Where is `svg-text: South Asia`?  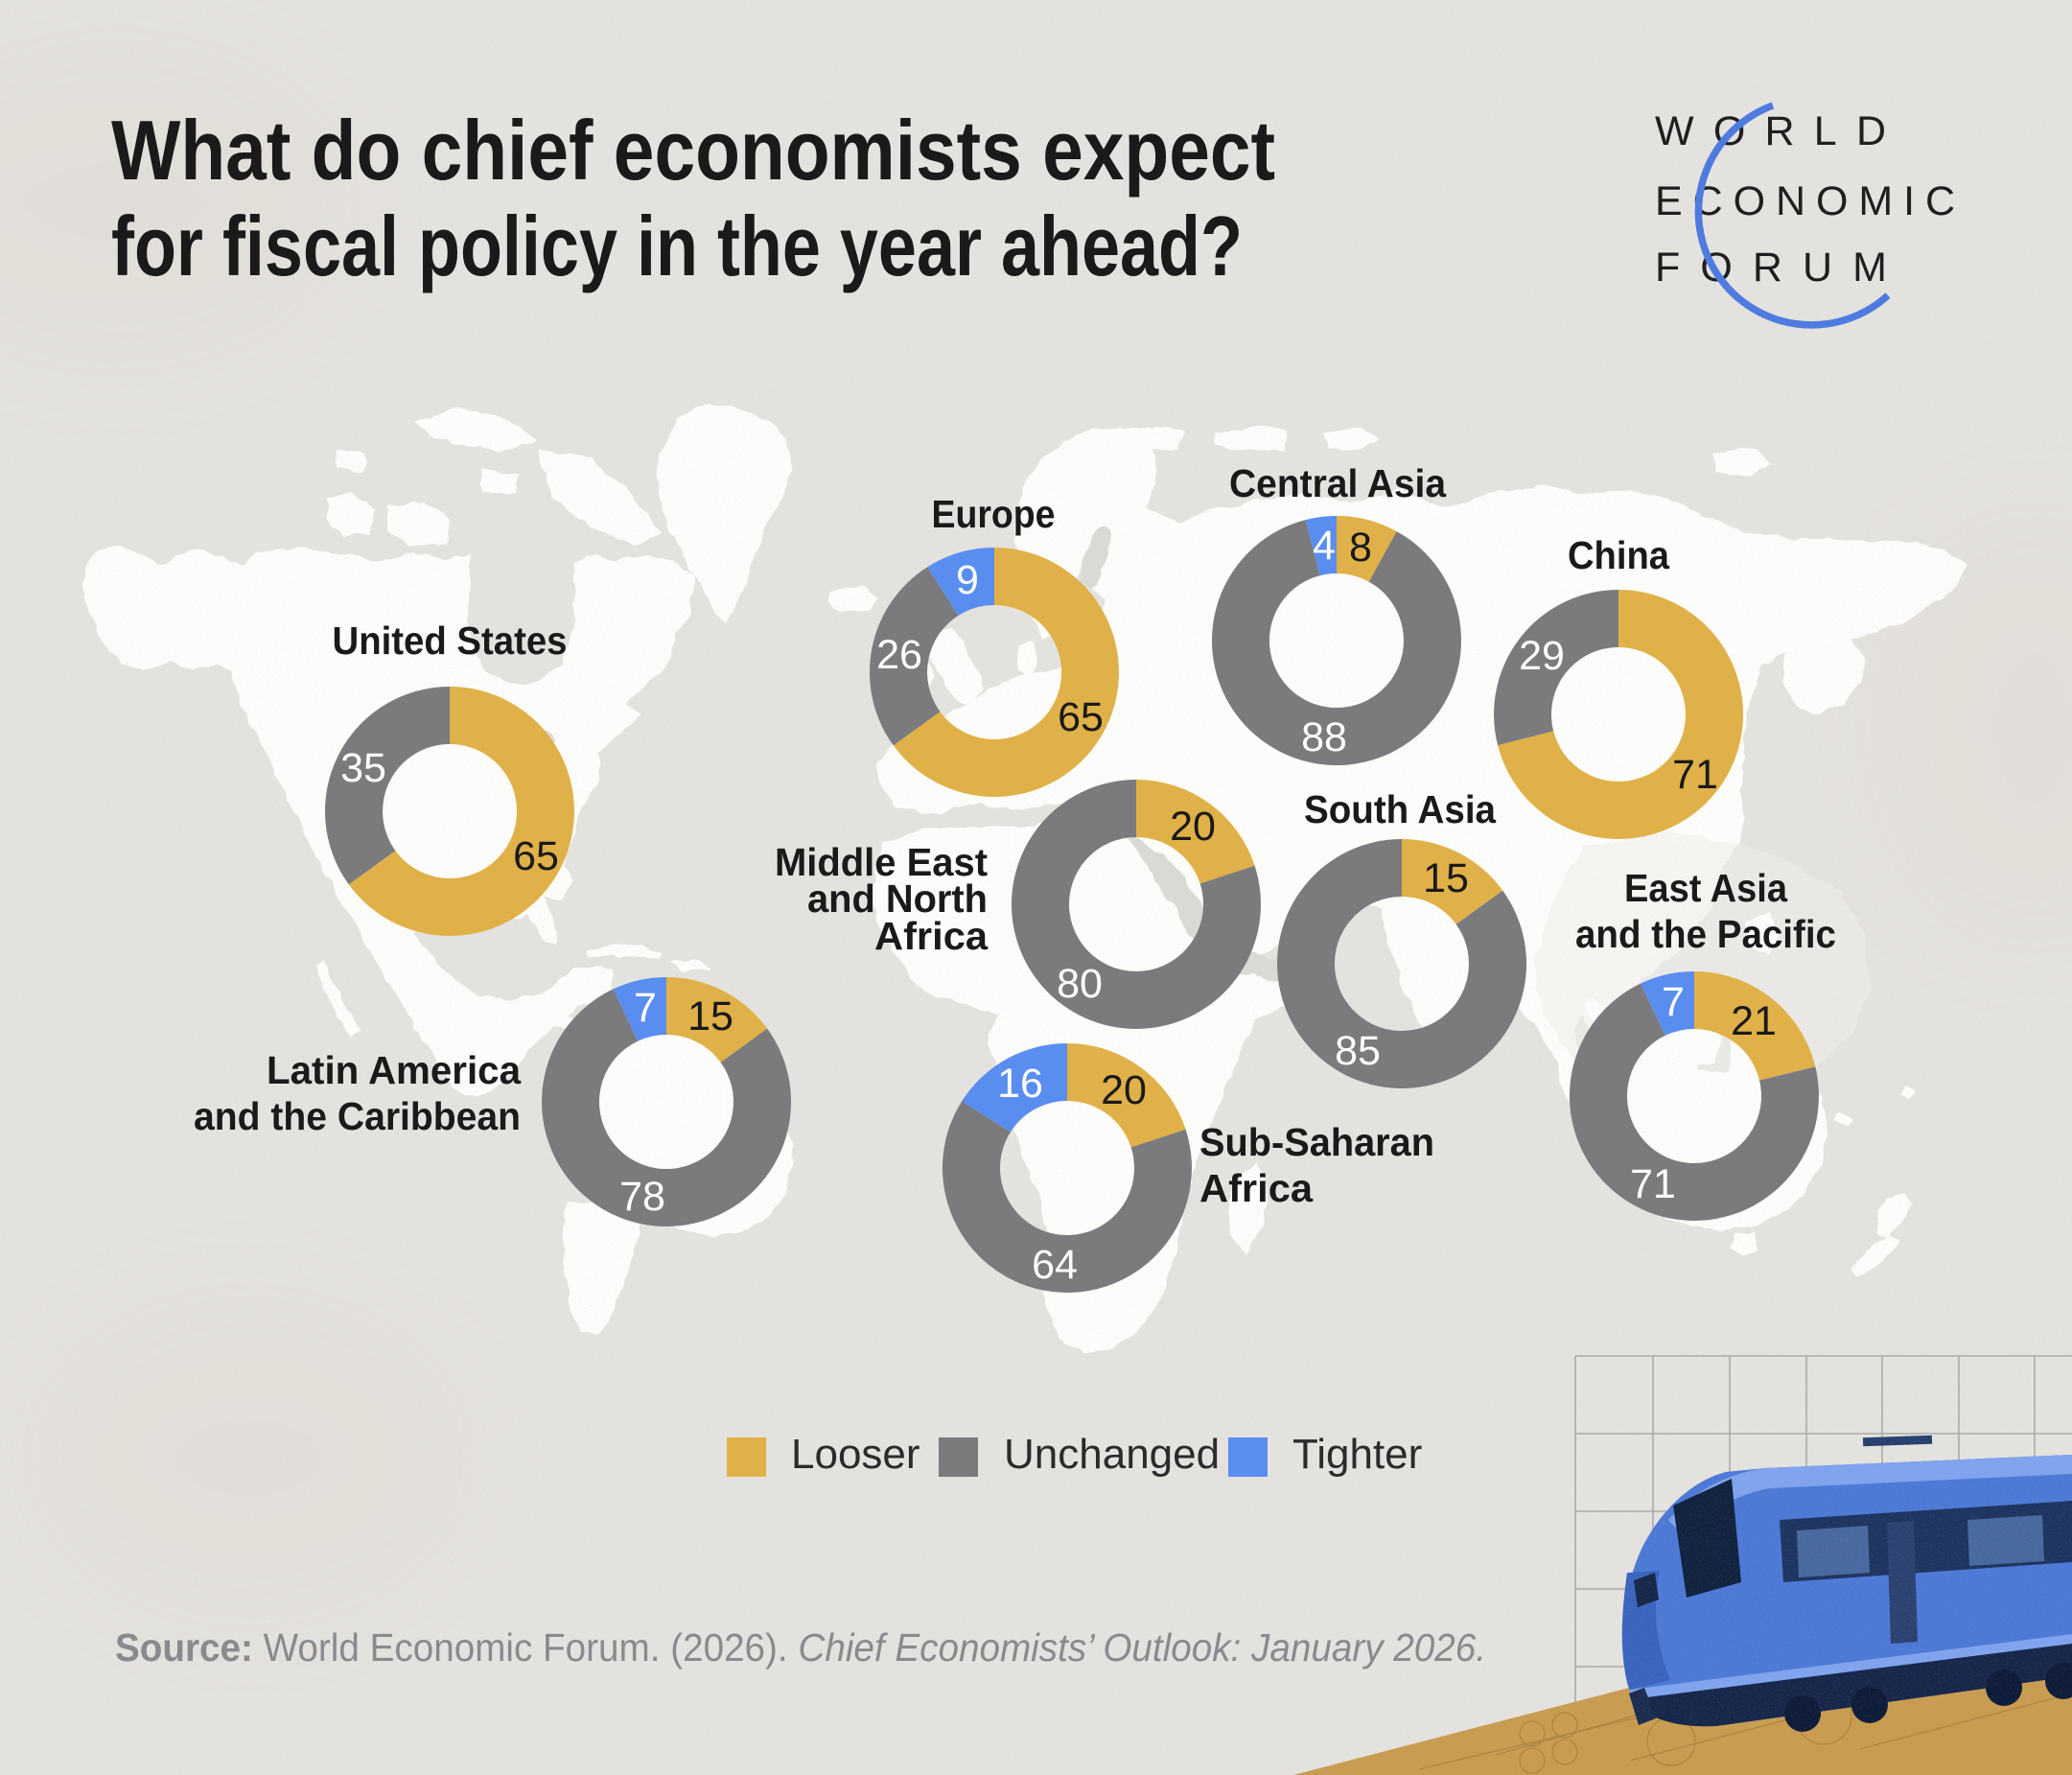 svg-text: South Asia is located at coordinates (1400, 809).